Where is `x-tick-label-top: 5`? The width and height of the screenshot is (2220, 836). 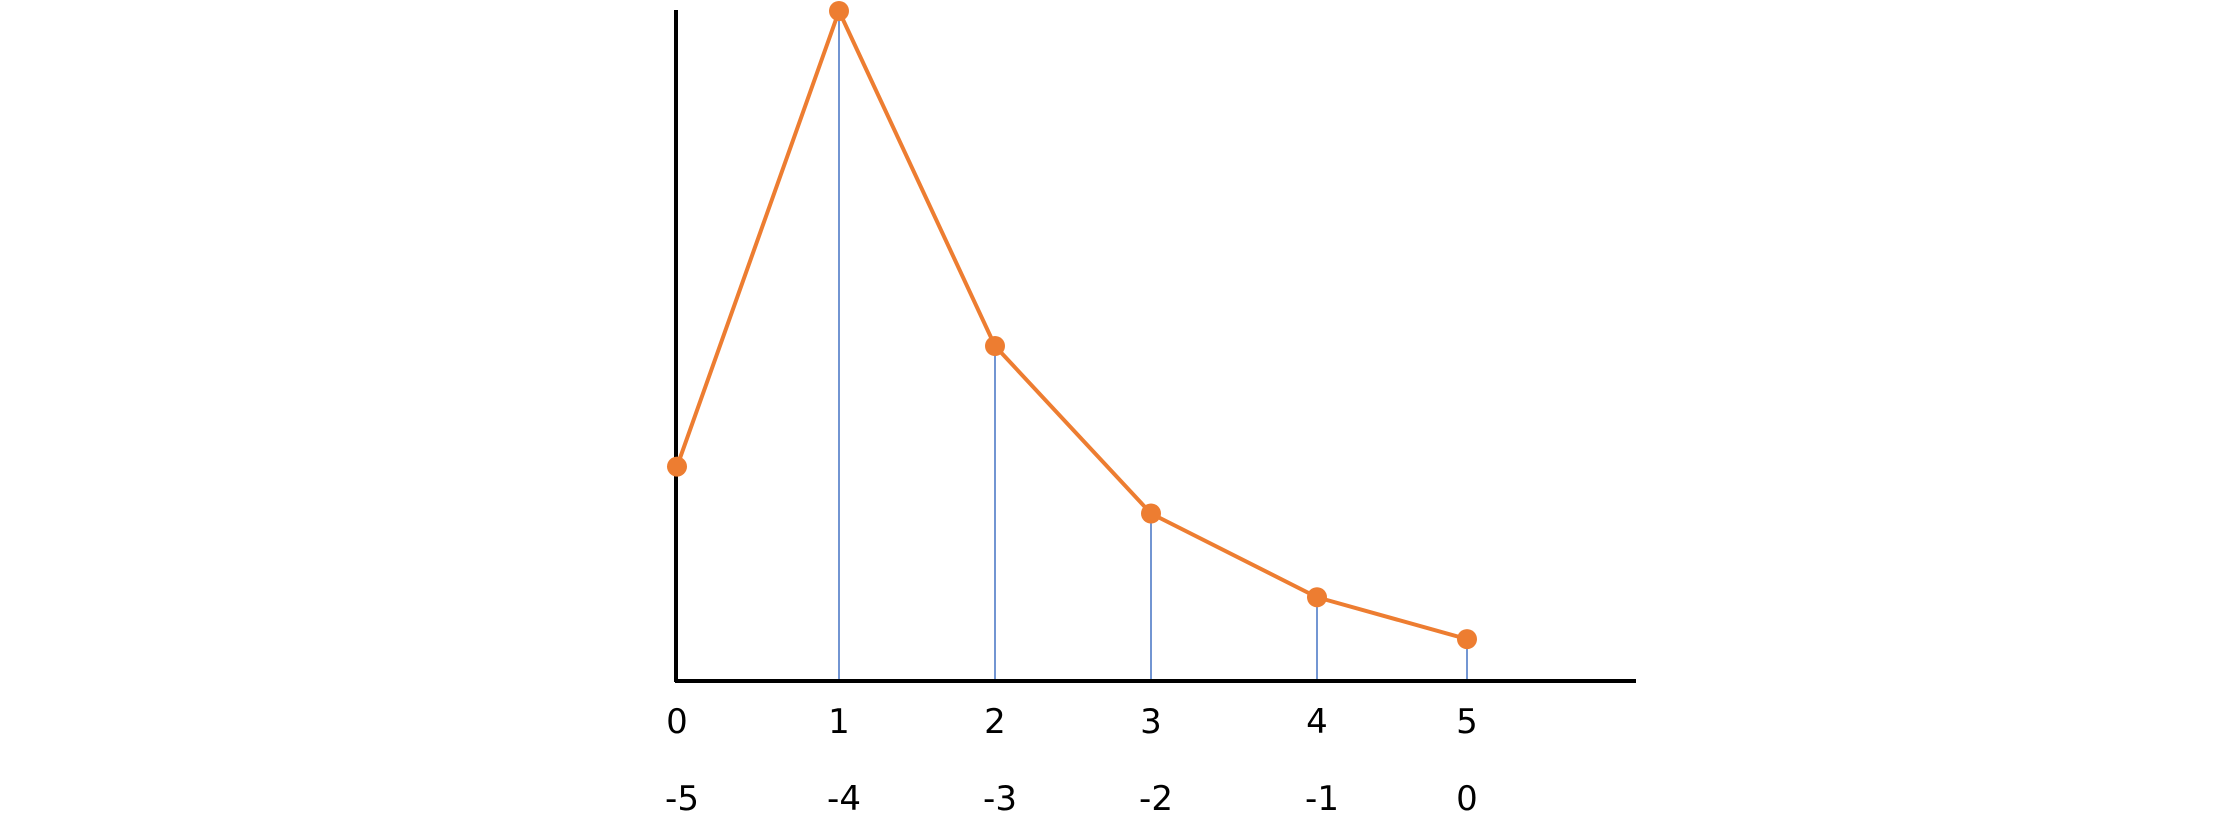 x-tick-label-top: 5 is located at coordinates (1467, 722).